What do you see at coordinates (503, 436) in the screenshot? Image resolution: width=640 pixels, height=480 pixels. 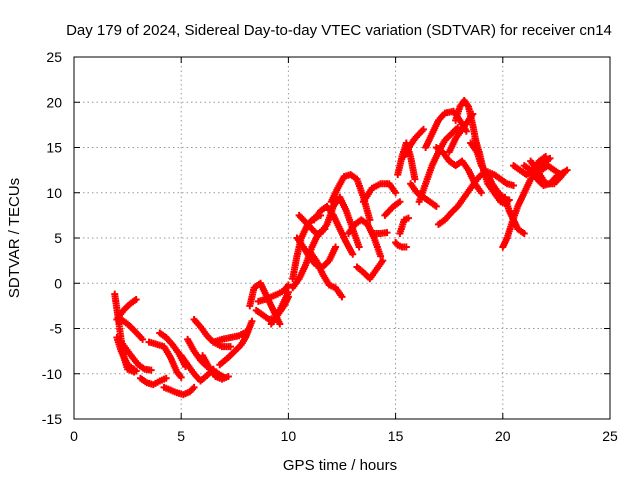 I see `x-tick-label: 20` at bounding box center [503, 436].